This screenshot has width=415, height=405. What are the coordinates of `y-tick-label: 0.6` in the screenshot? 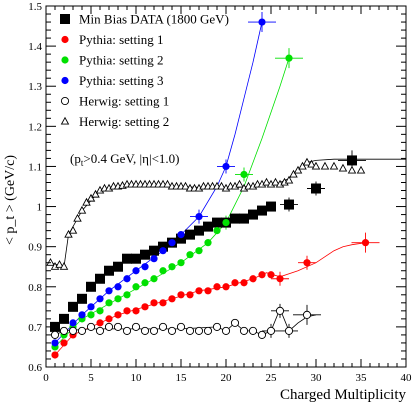 It's located at (35, 368).